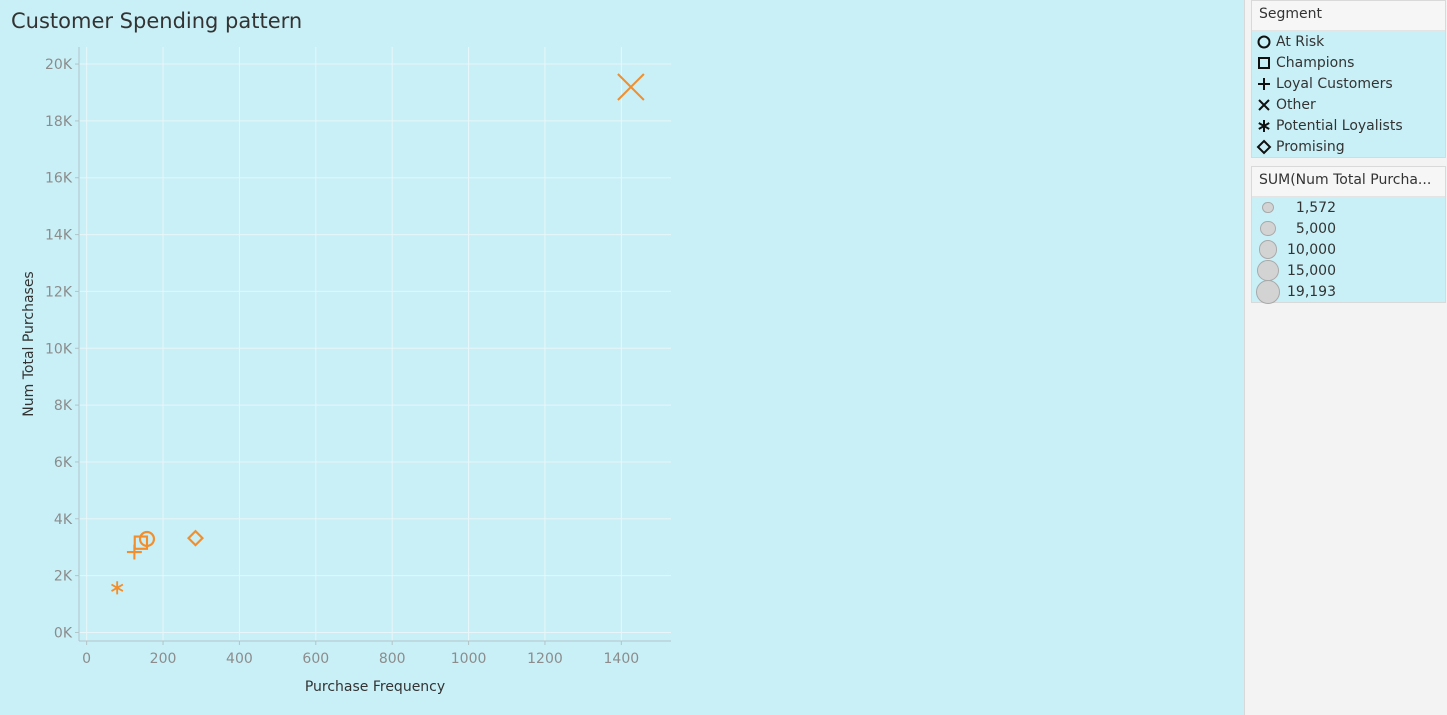 Image resolution: width=1447 pixels, height=715 pixels. What do you see at coordinates (1311, 291) in the screenshot?
I see `size-legend-label: 19,193` at bounding box center [1311, 291].